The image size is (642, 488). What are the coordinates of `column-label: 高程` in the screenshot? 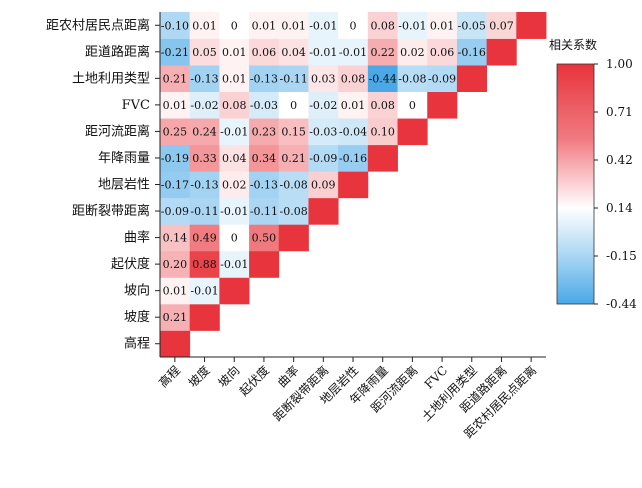 It's located at (169, 377).